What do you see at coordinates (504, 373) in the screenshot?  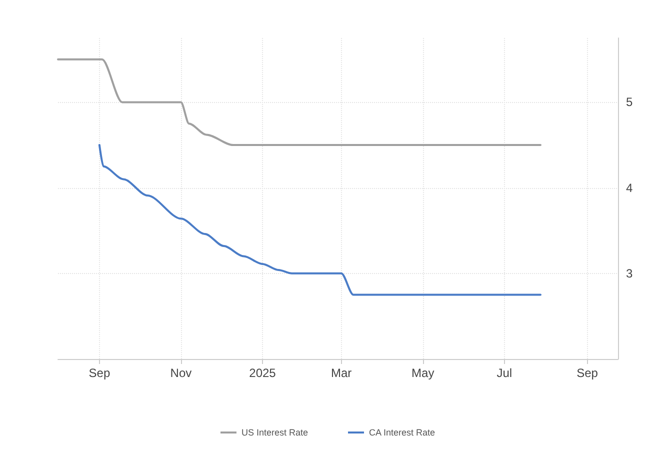 I see `x-tick-label: Jul` at bounding box center [504, 373].